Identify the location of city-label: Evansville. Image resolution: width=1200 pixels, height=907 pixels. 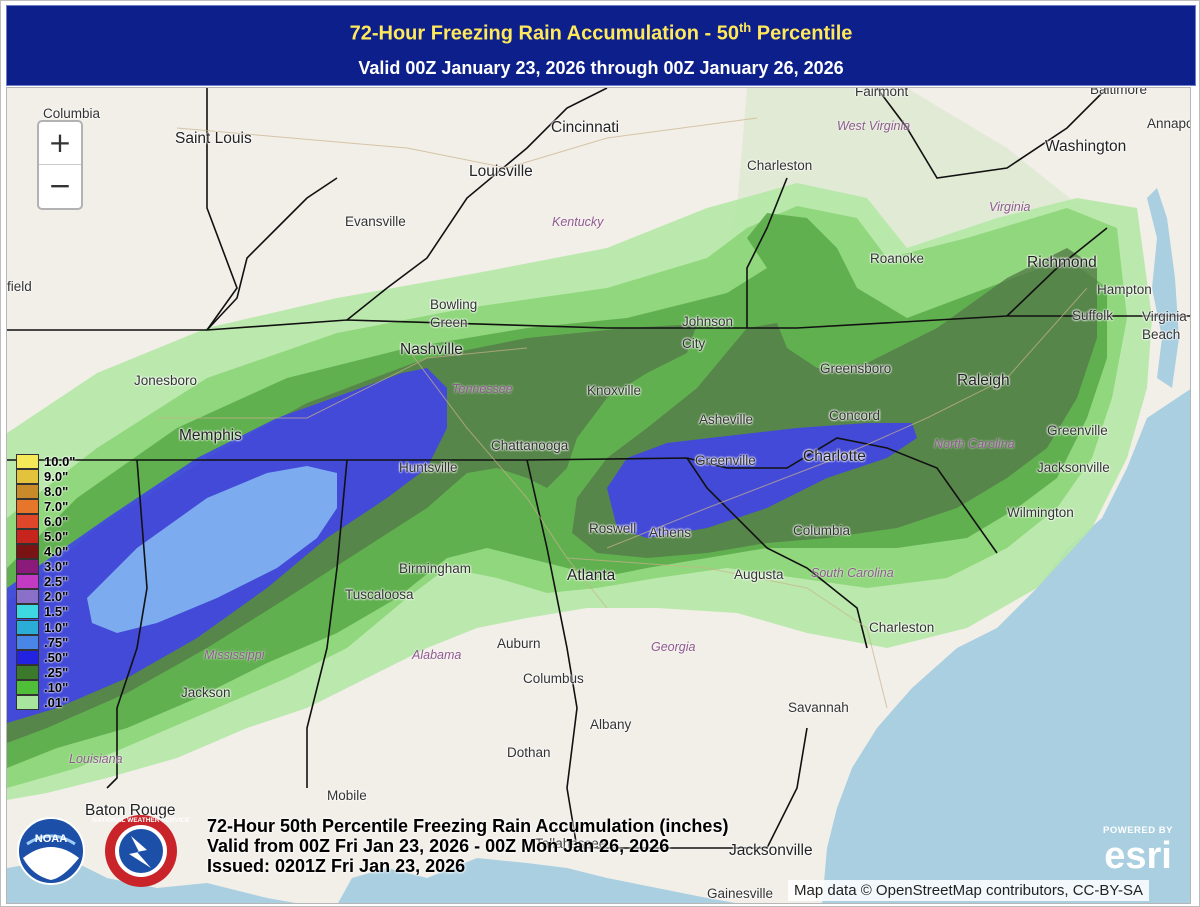
(375, 221).